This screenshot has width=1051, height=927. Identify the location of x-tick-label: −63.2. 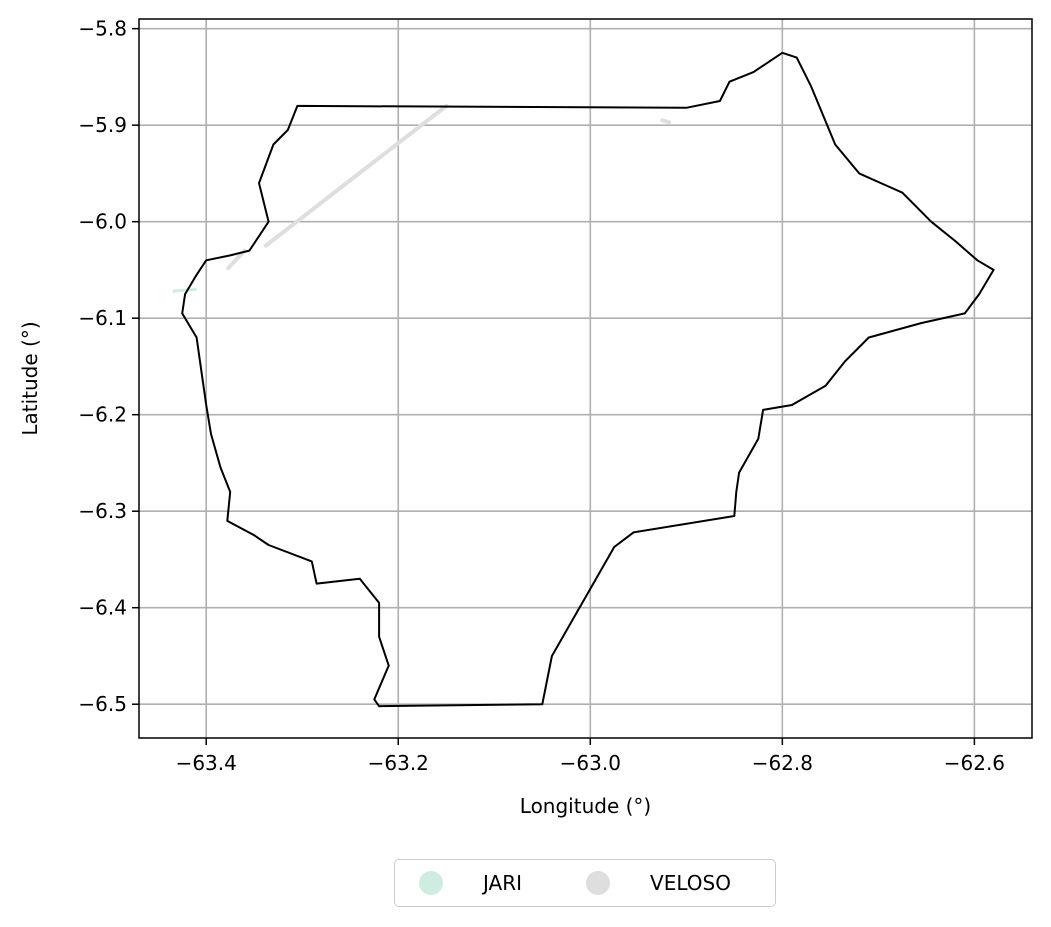
(398, 763).